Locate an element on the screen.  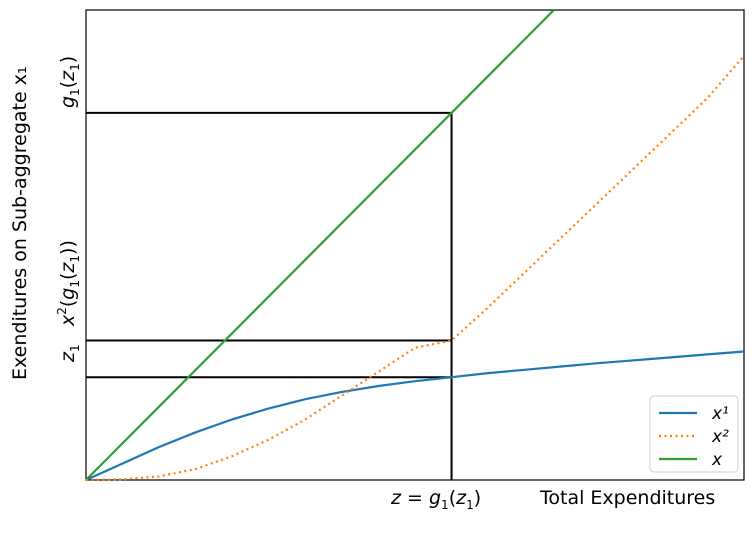
x-axis-label: Total Expenditures is located at coordinates (627, 498).